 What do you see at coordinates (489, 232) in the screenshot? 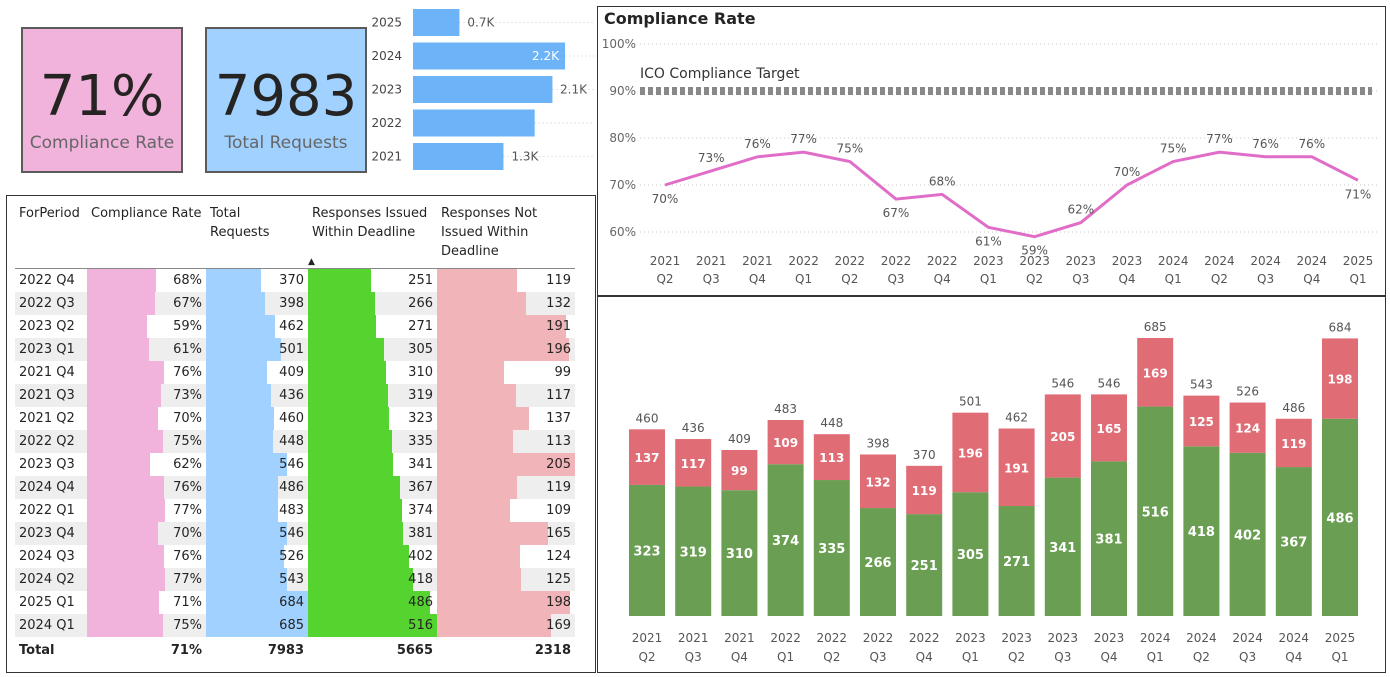
I see `col-header-not-issued: Responses Not Issued Within Deadline` at bounding box center [489, 232].